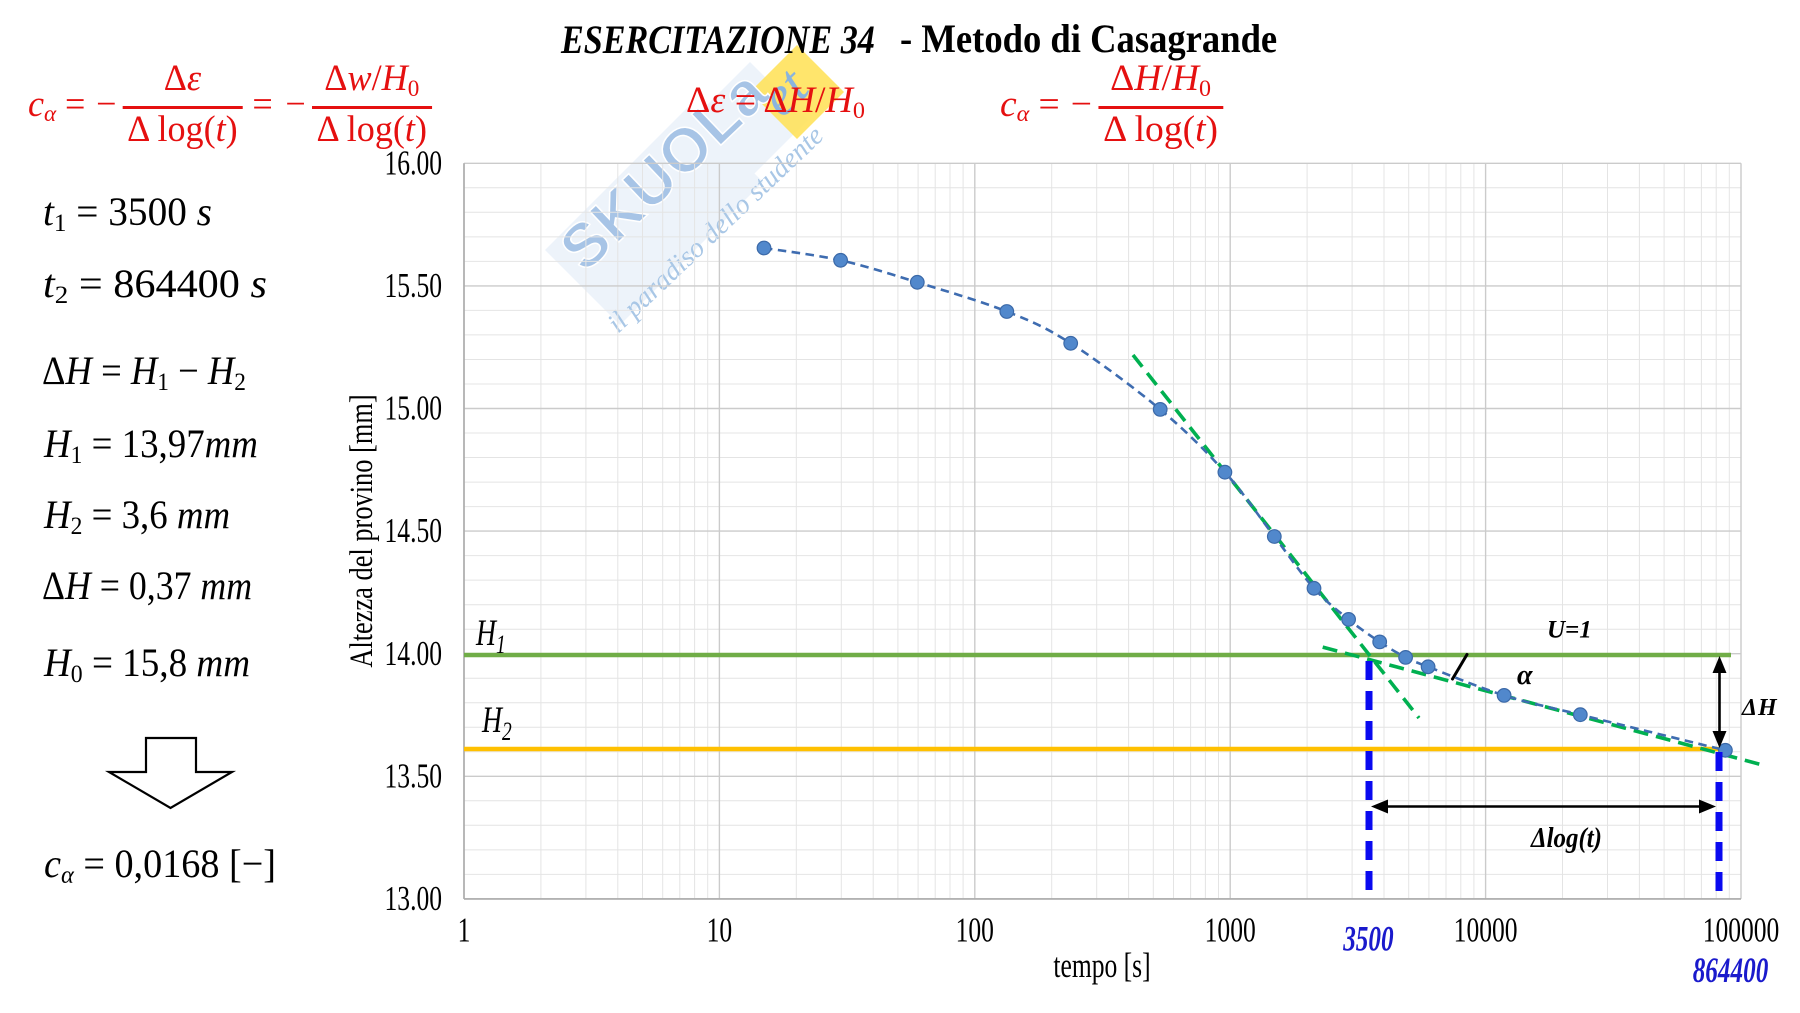 The image size is (1800, 1013). I want to click on svg-text: 16.00, so click(413, 163).